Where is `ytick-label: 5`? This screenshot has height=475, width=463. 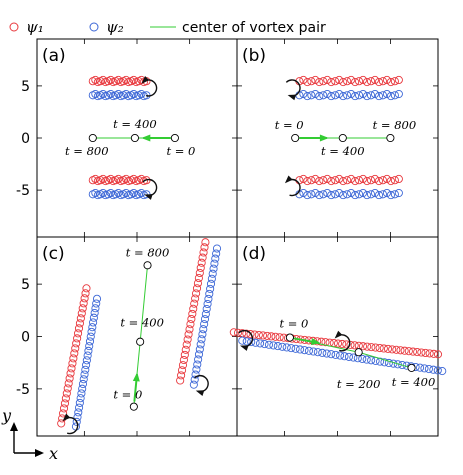
ytick-label: 5 is located at coordinates (25, 87).